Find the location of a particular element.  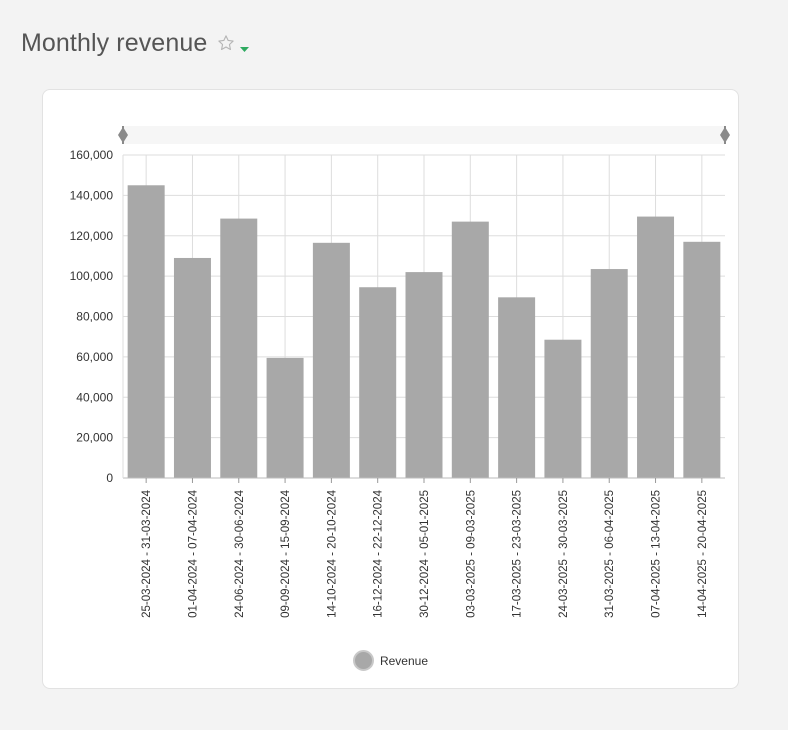

y-tick-label: 60,000 is located at coordinates (94, 357).